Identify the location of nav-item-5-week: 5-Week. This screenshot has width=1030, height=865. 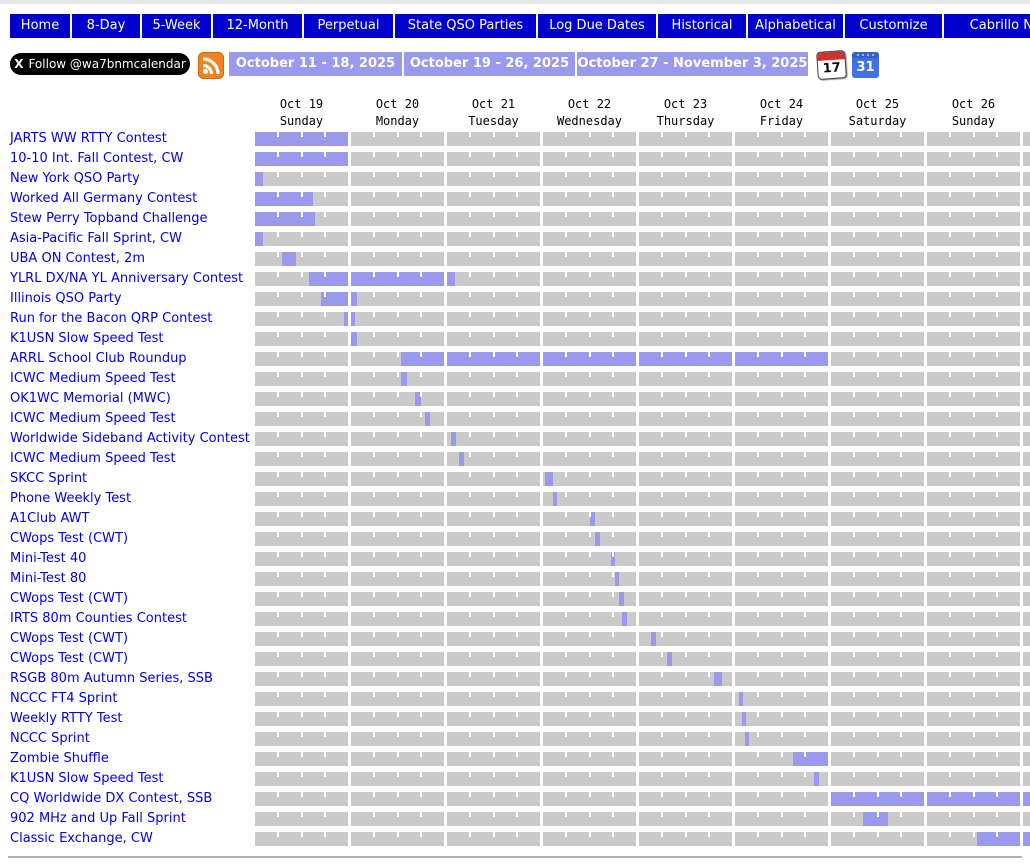
(176, 26).